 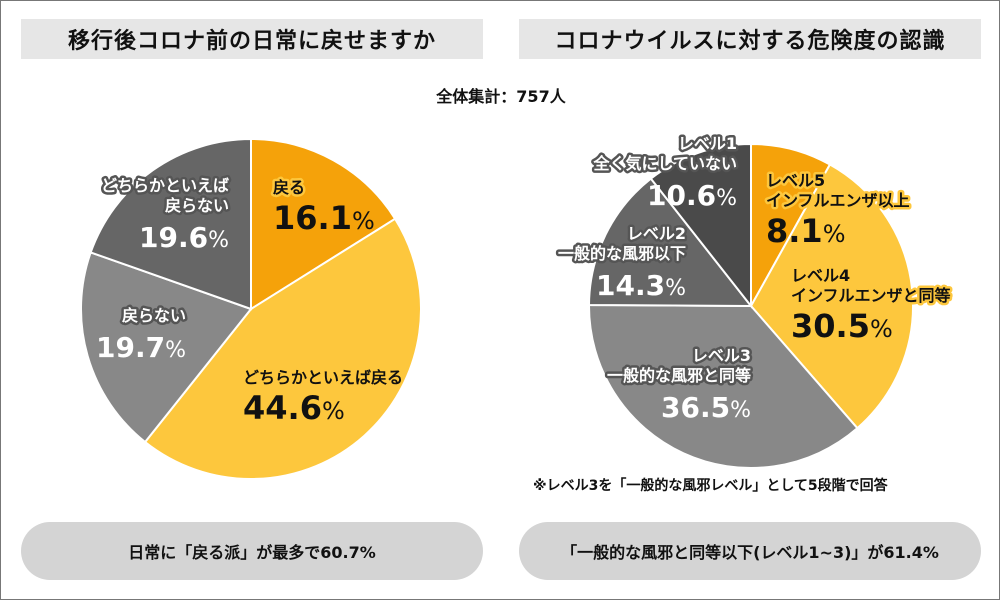 I want to click on slice-value-label: 14.3%, so click(x=641, y=285).